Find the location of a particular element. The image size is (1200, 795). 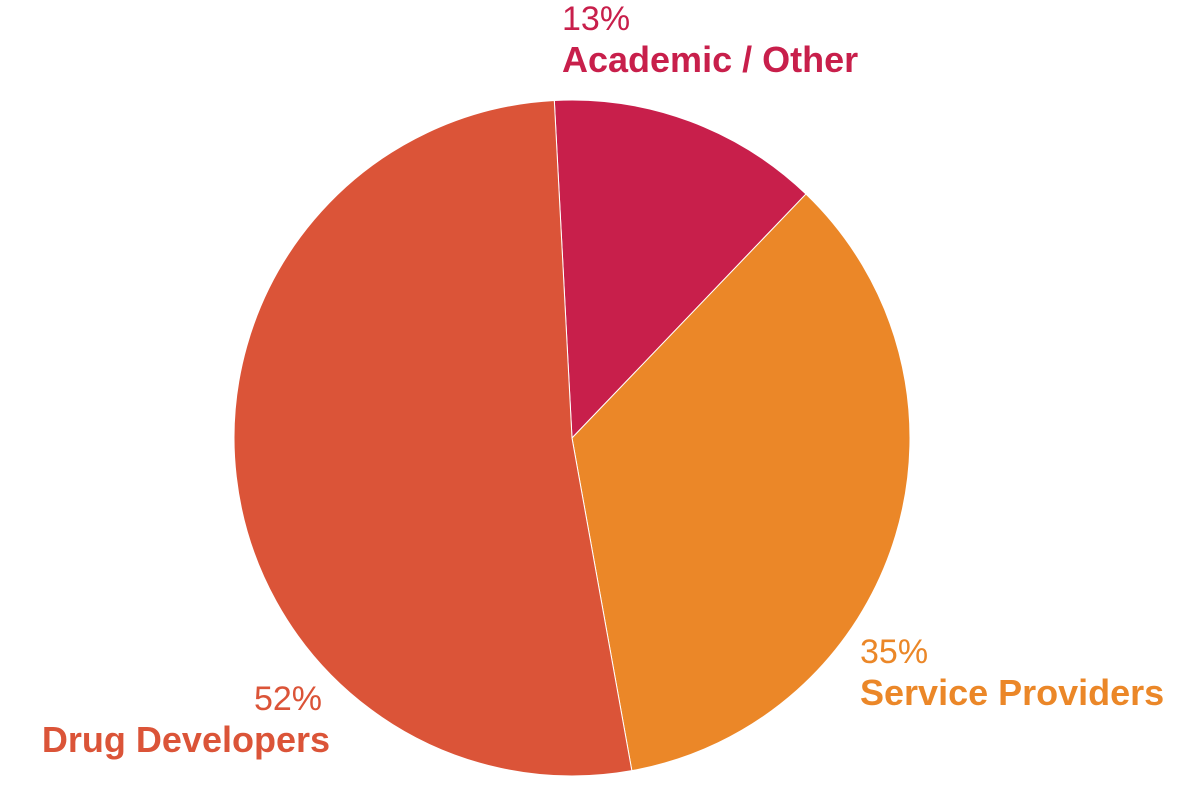

slice-label-drug-developers: 52% Drug Developers is located at coordinates (174, 720).